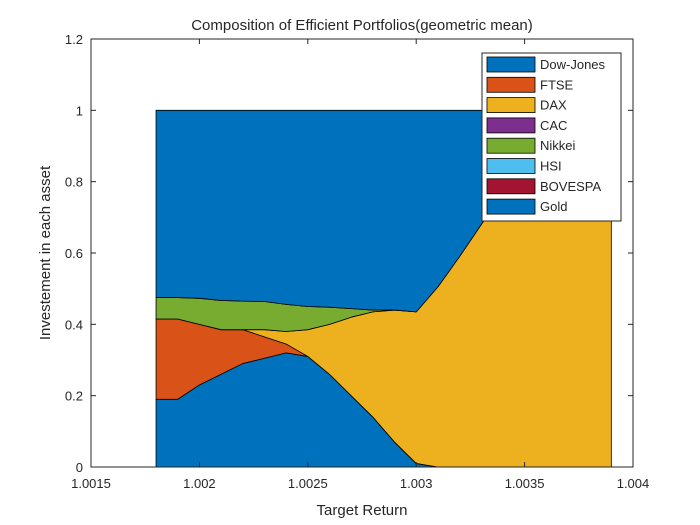  I want to click on y-tick-label: 0.4, so click(74, 324).